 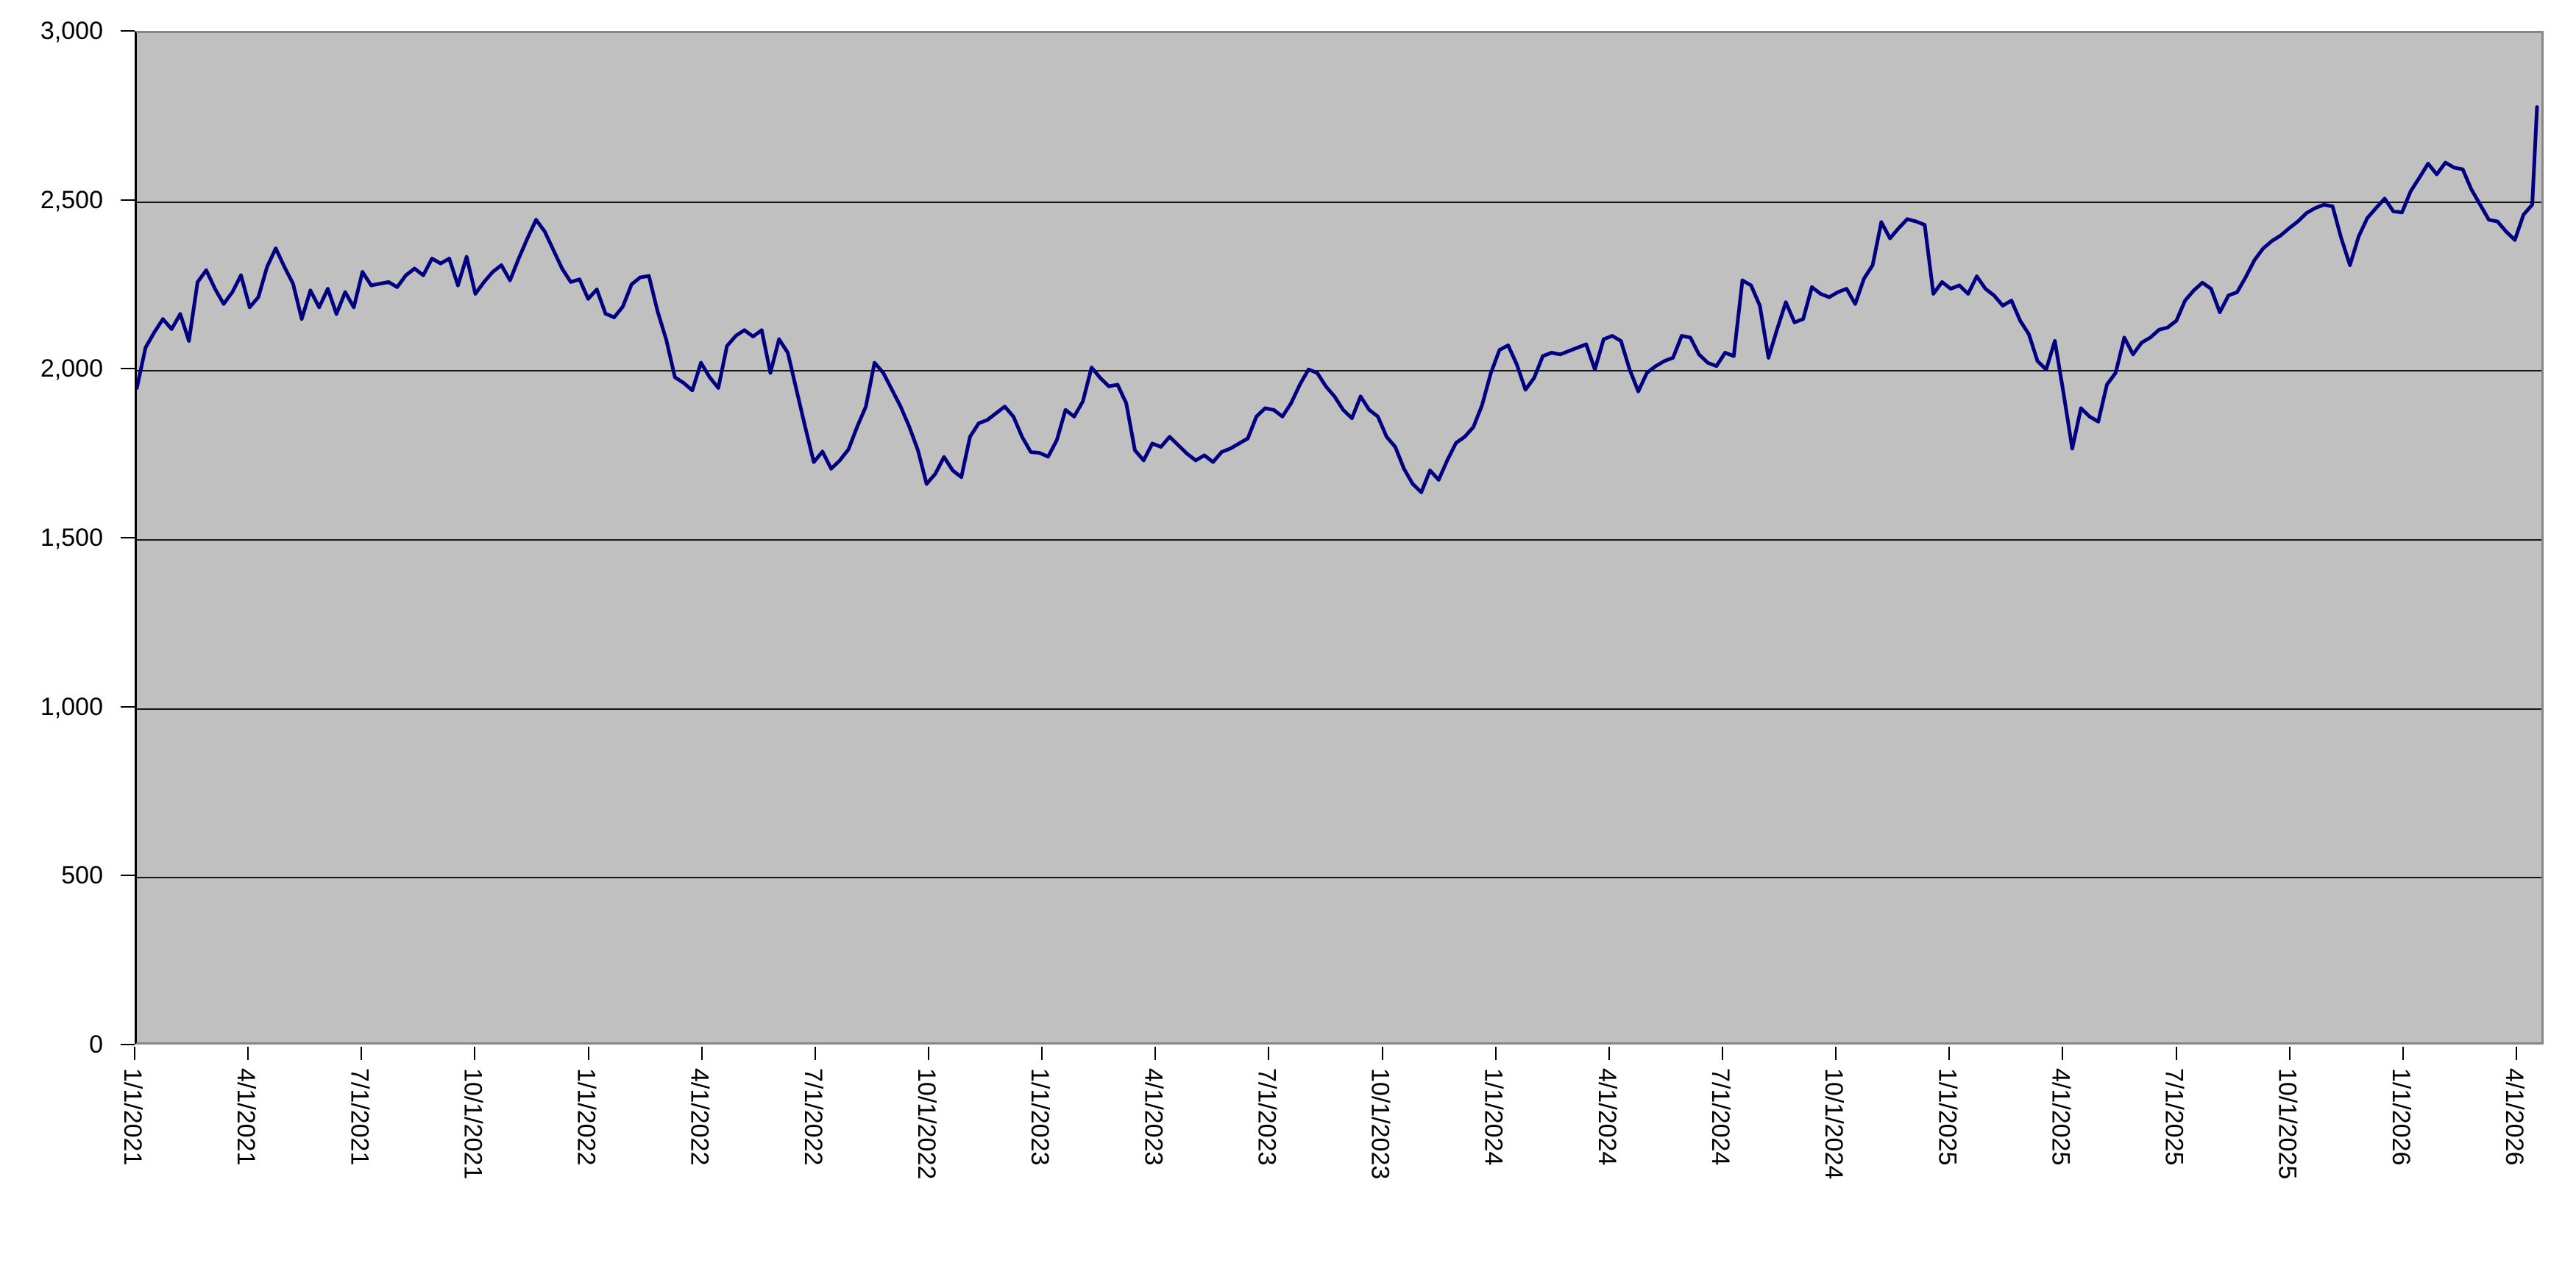 I want to click on x-axis-label: 4/1/2023, so click(x=1153, y=1117).